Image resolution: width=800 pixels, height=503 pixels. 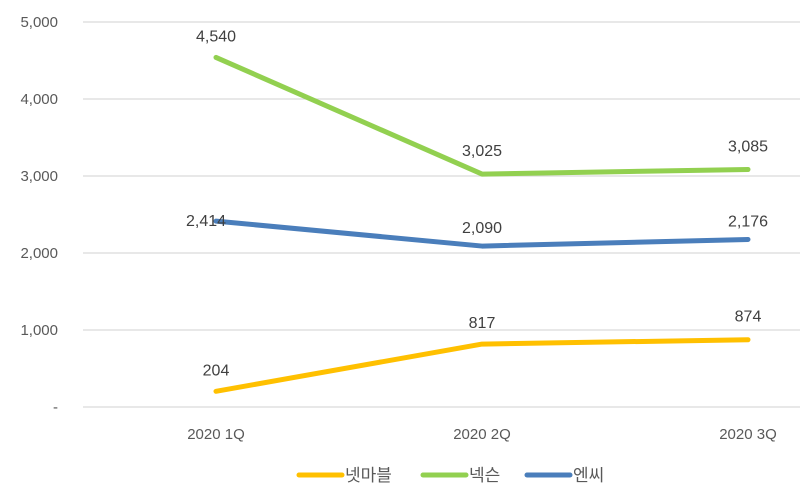 What do you see at coordinates (39, 253) in the screenshot?
I see `y-tick-label: 2,000` at bounding box center [39, 253].